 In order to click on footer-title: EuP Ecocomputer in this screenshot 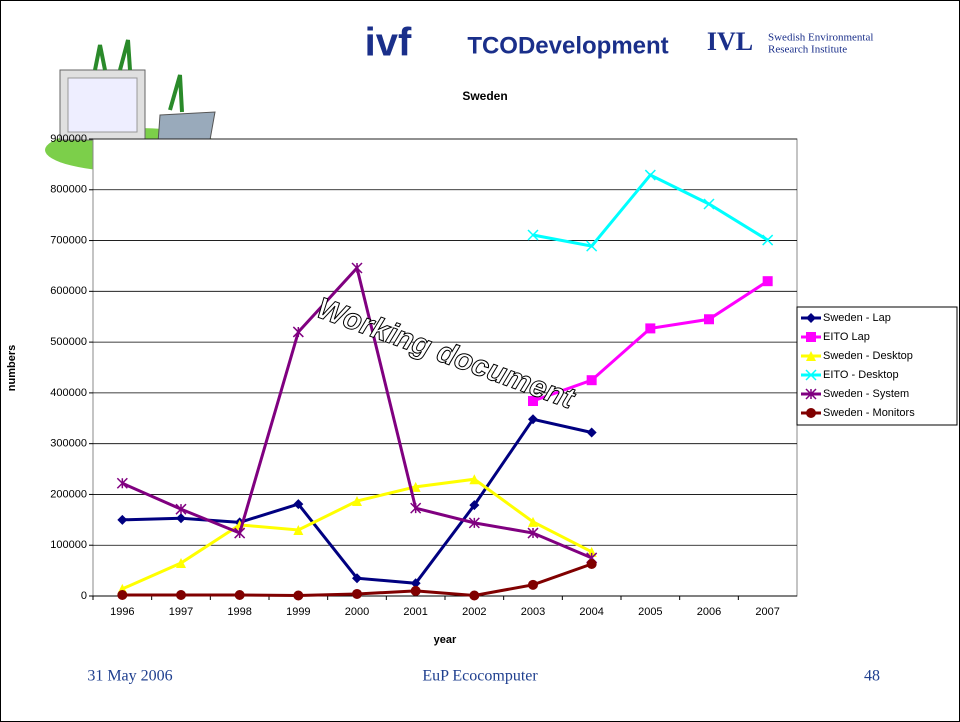, I will do `click(480, 676)`.